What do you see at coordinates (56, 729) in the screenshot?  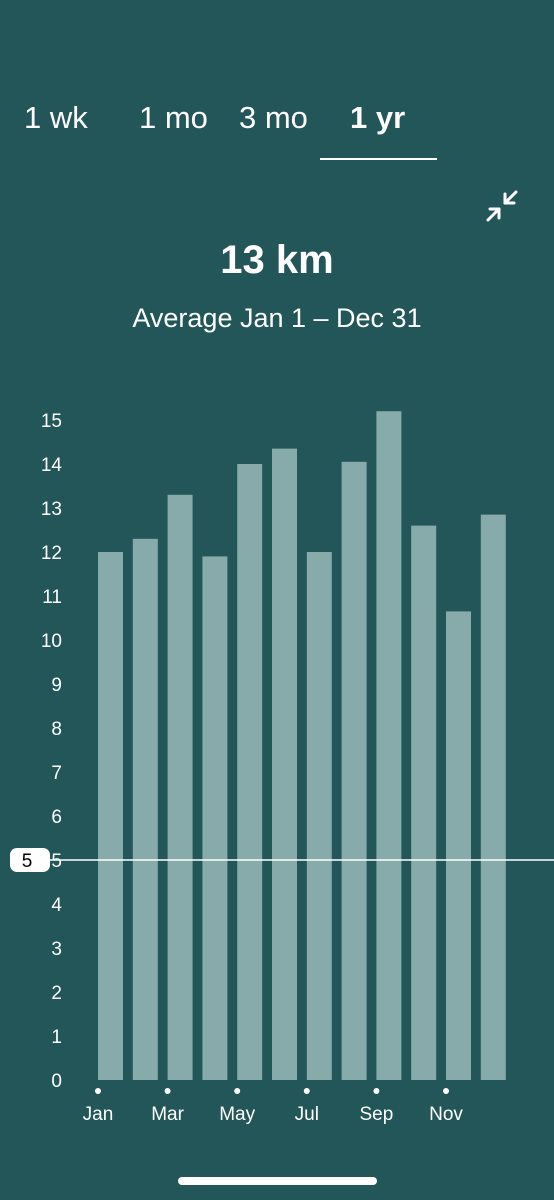 I see `y-tick-label: 8` at bounding box center [56, 729].